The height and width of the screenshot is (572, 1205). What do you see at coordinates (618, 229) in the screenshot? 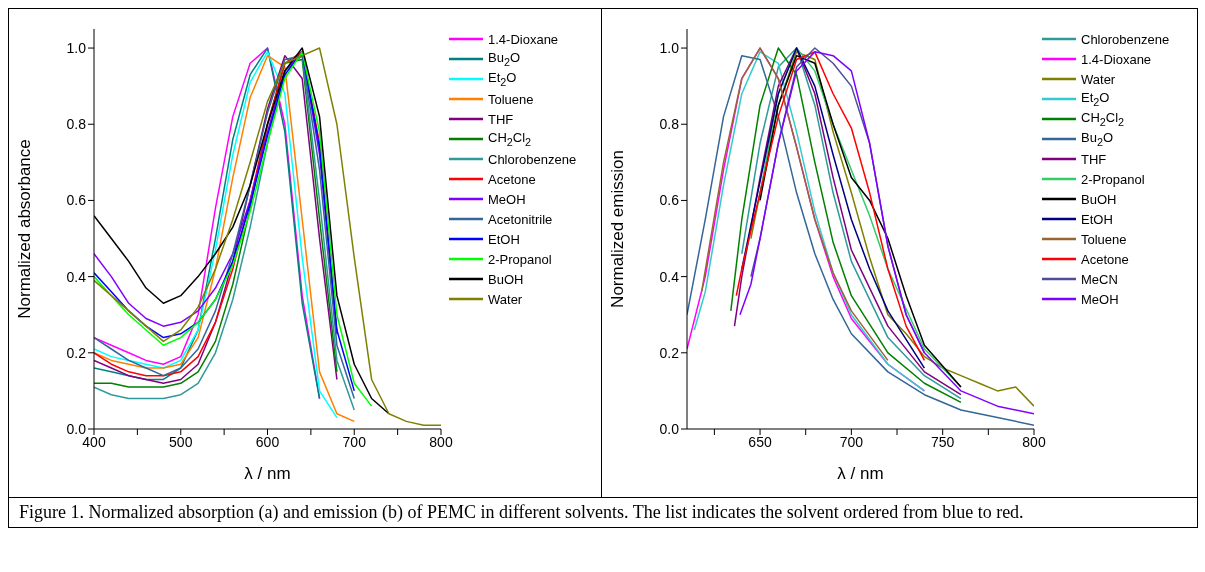
I see `y-axis-title: Normalized emission` at bounding box center [618, 229].